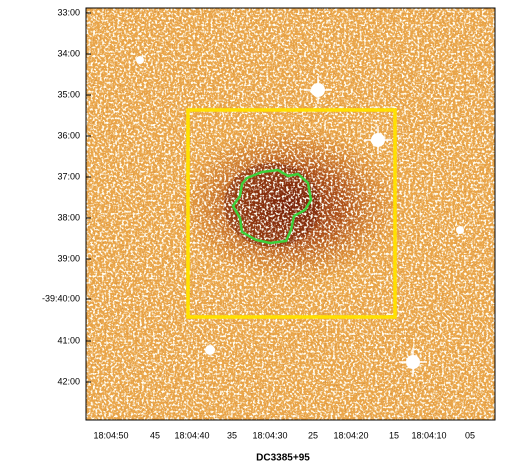 The height and width of the screenshot is (469, 509). Describe the element at coordinates (68, 94) in the screenshot. I see `y-tick-label: 35:00` at that location.